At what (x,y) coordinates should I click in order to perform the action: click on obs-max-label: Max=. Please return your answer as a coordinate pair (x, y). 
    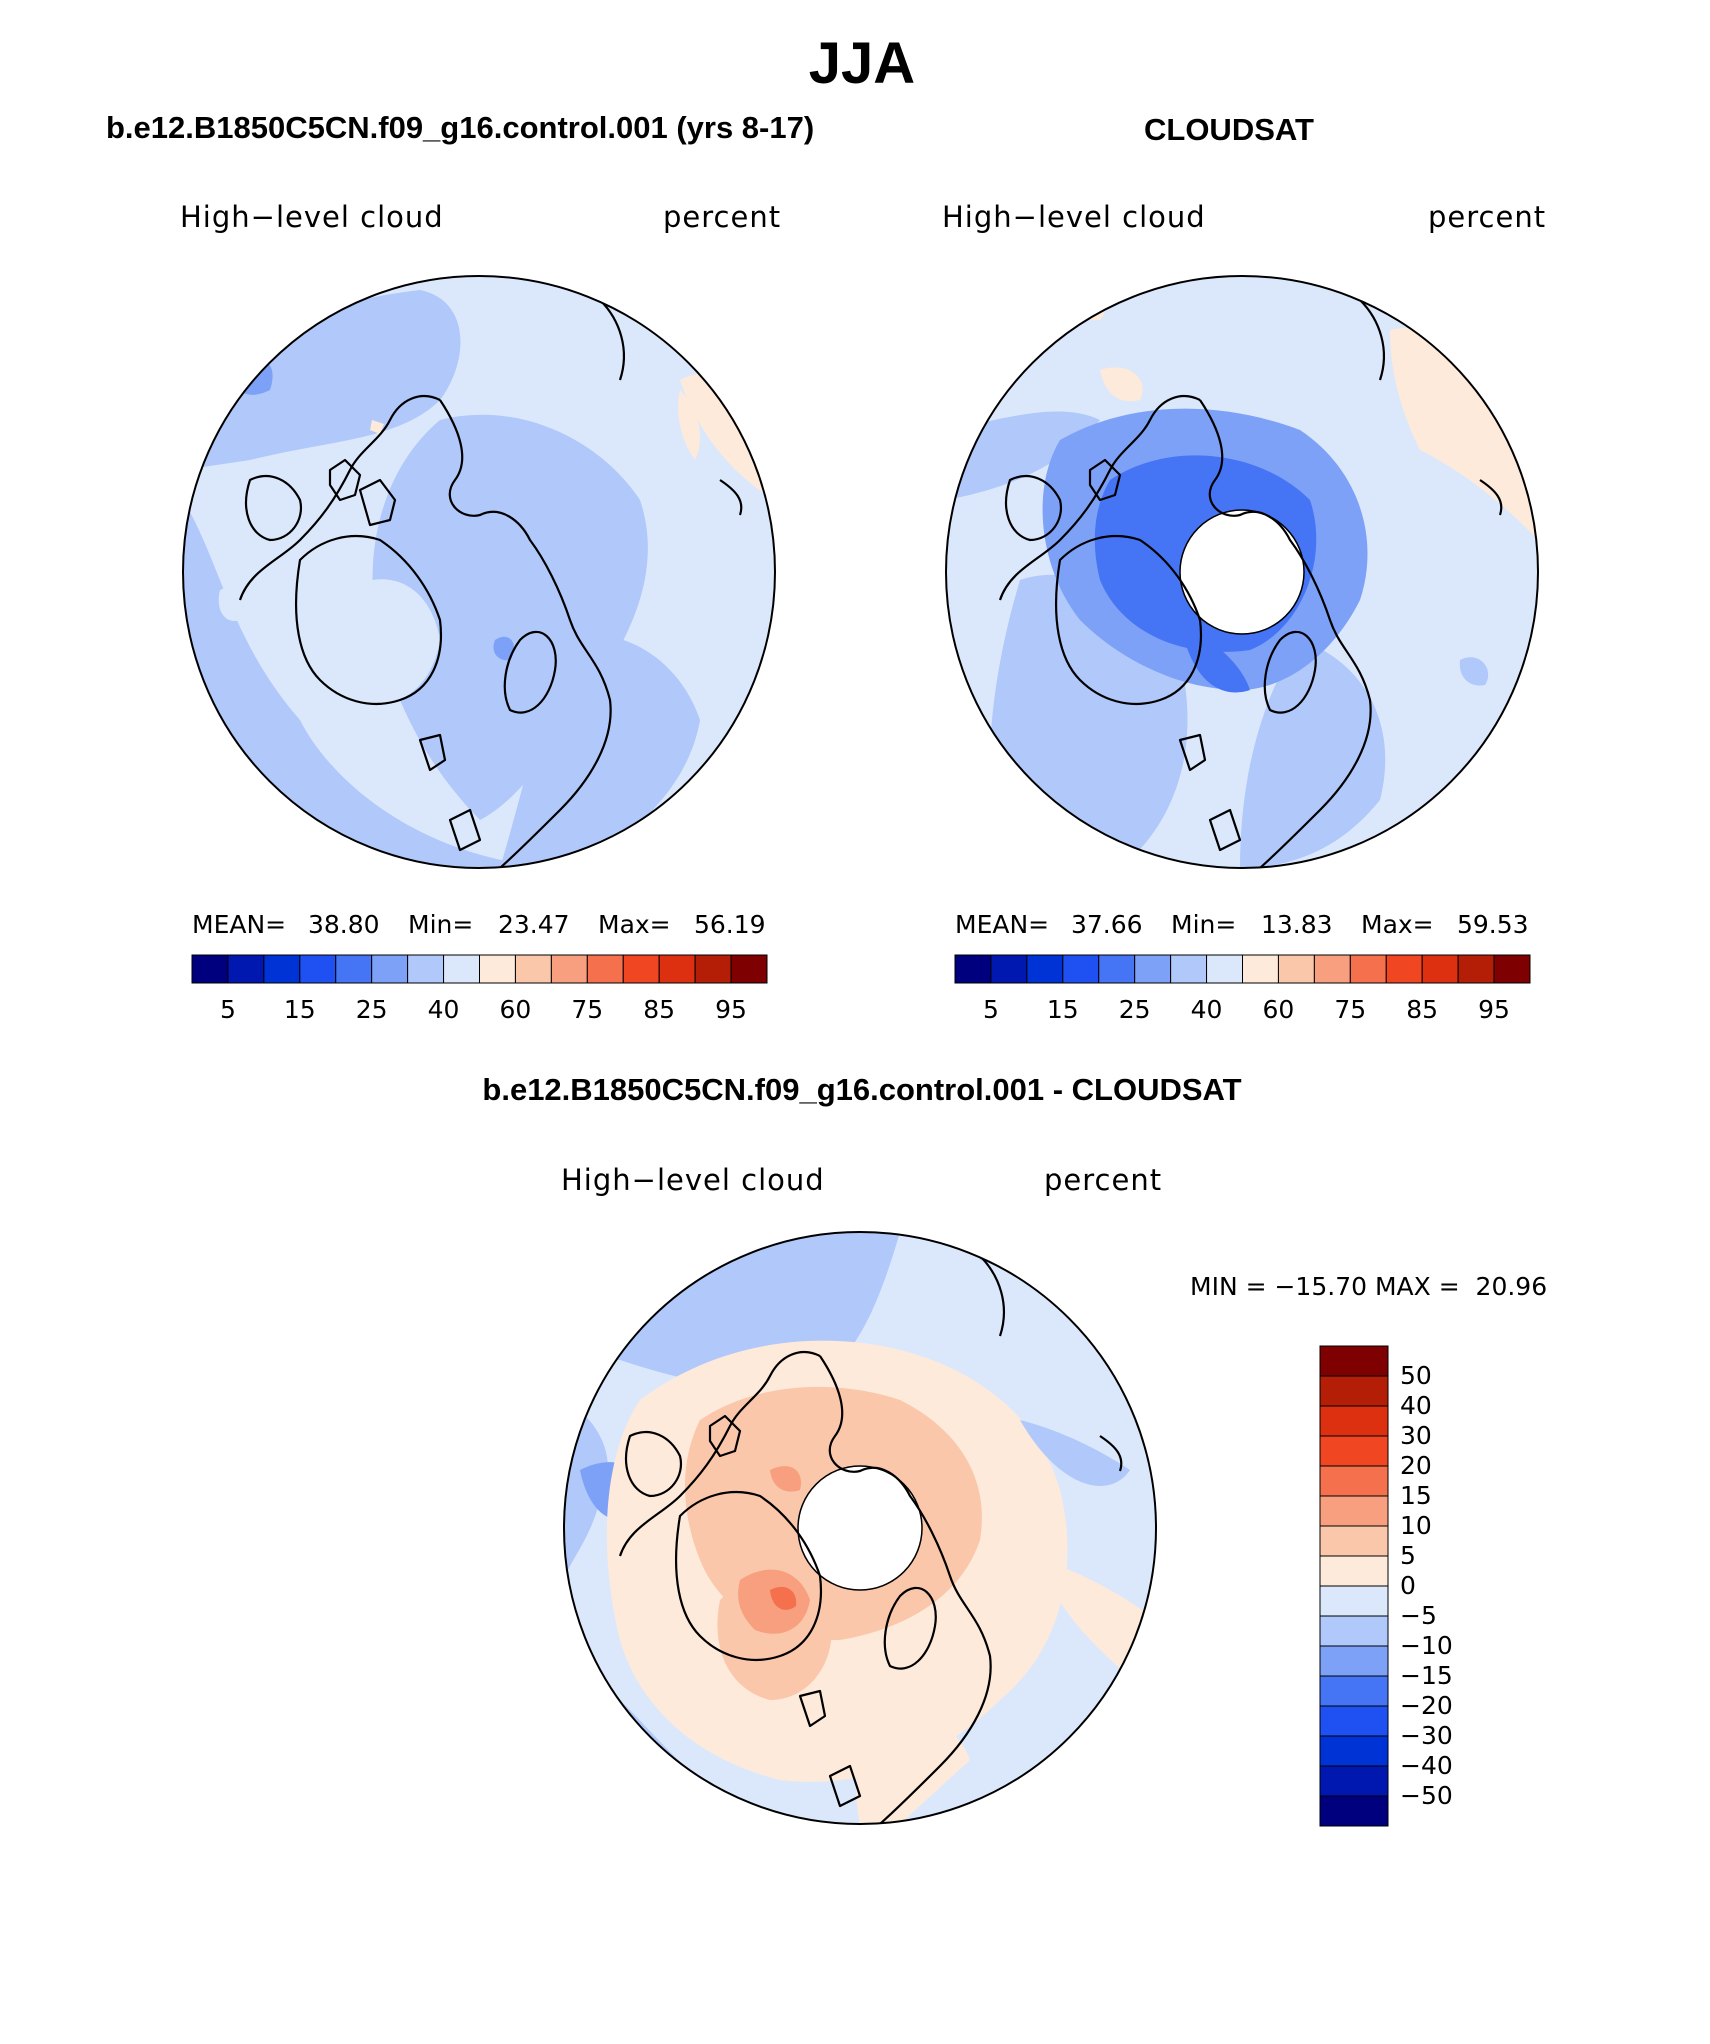
    Looking at the image, I should click on (1397, 924).